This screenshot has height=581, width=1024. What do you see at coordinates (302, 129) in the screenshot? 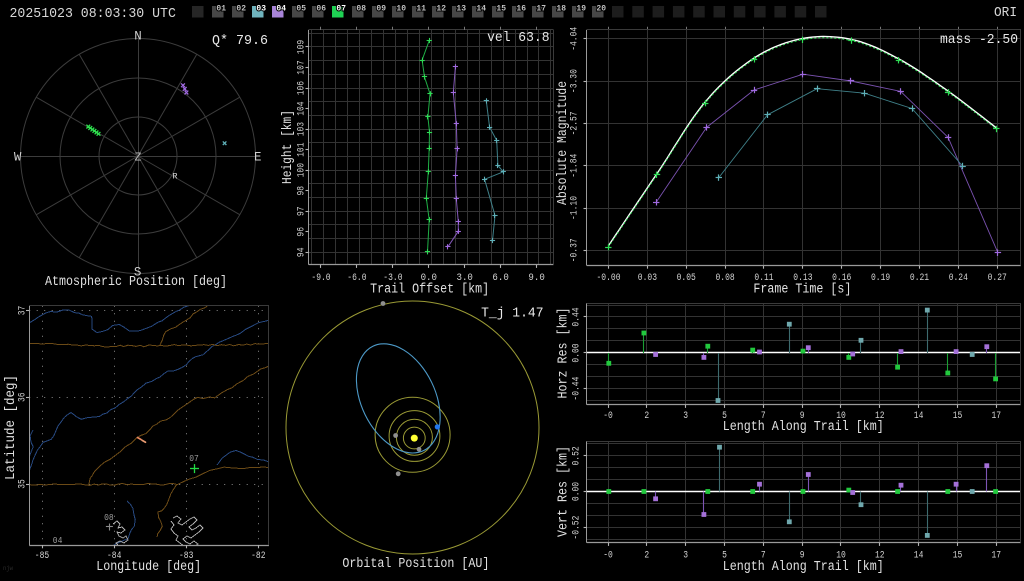
I see `svg-text: 103` at bounding box center [302, 129].